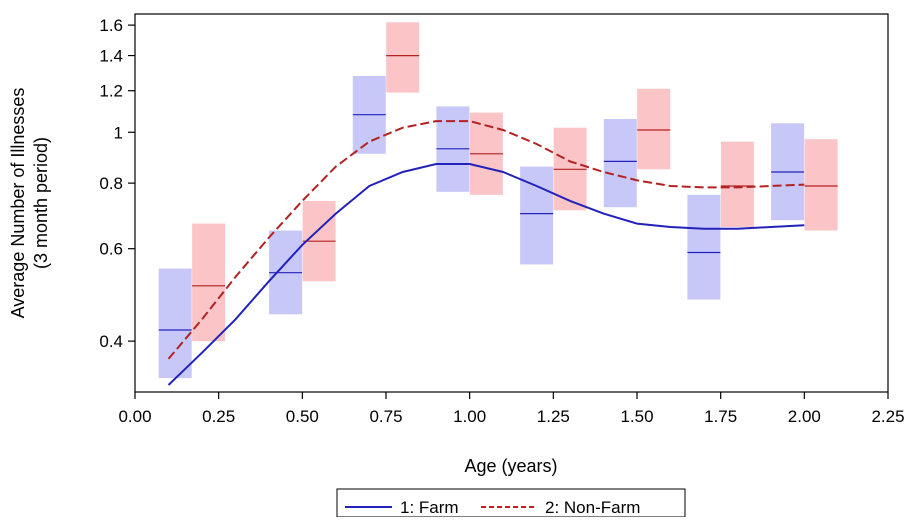 The image size is (918, 522). I want to click on legend-nonfarm-label: 2: Non-Farm, so click(592, 507).